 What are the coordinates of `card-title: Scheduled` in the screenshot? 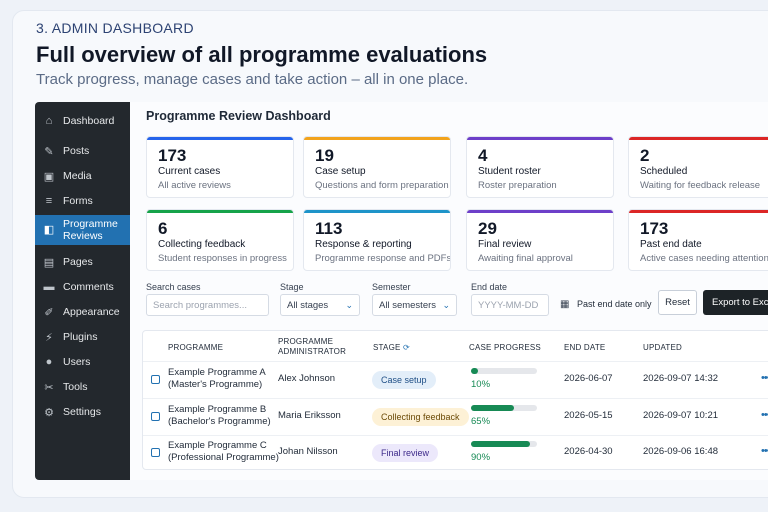 It's located at (664, 171).